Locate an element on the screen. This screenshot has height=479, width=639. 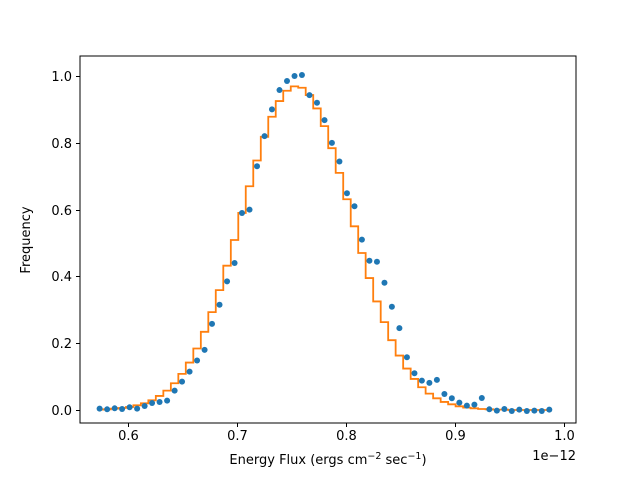
x-tick-label: 0.7 is located at coordinates (237, 436).